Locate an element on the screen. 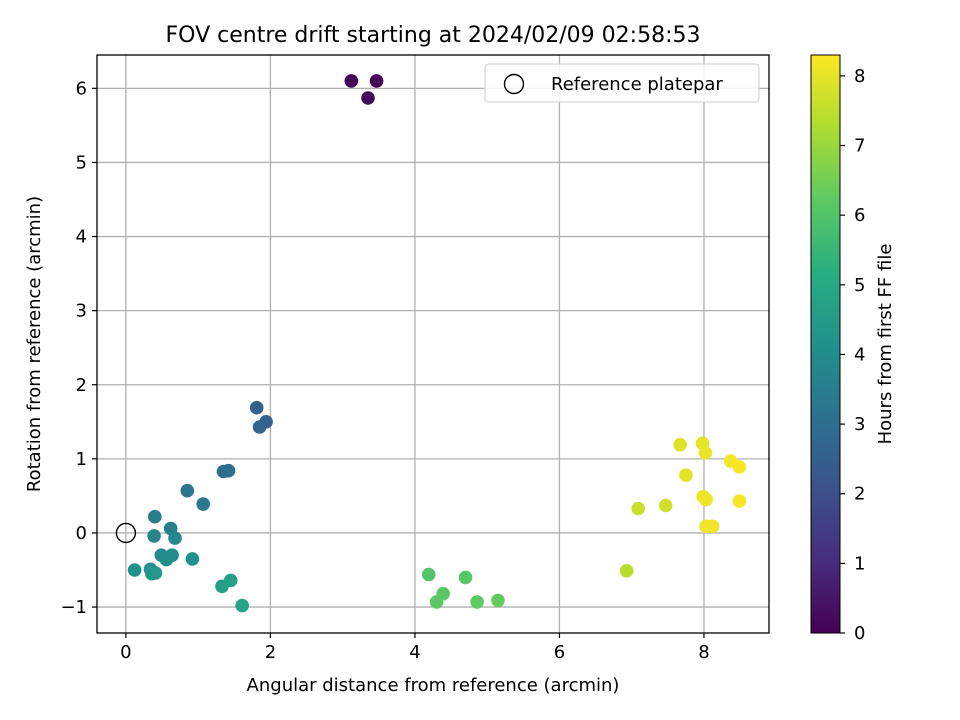 The width and height of the screenshot is (960, 720). colorbar-tick-label: 3 is located at coordinates (859, 424).